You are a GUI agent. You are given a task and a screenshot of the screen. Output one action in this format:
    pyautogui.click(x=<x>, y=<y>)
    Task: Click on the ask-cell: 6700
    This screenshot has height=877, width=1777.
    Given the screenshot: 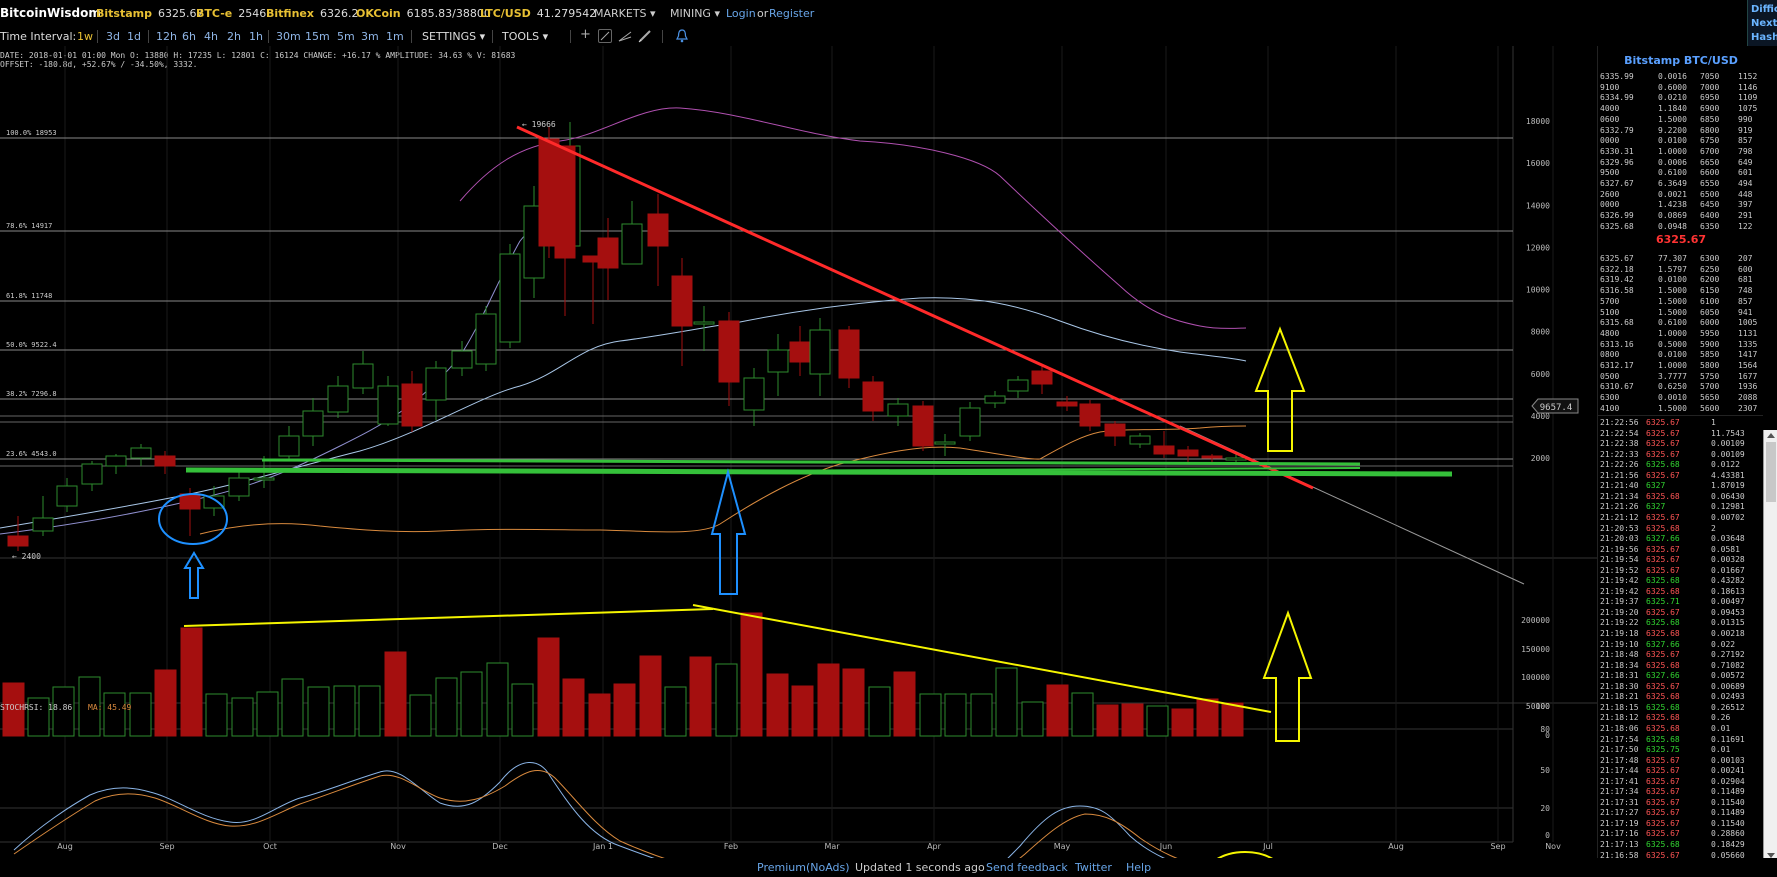 What is the action you would take?
    pyautogui.click(x=1710, y=151)
    